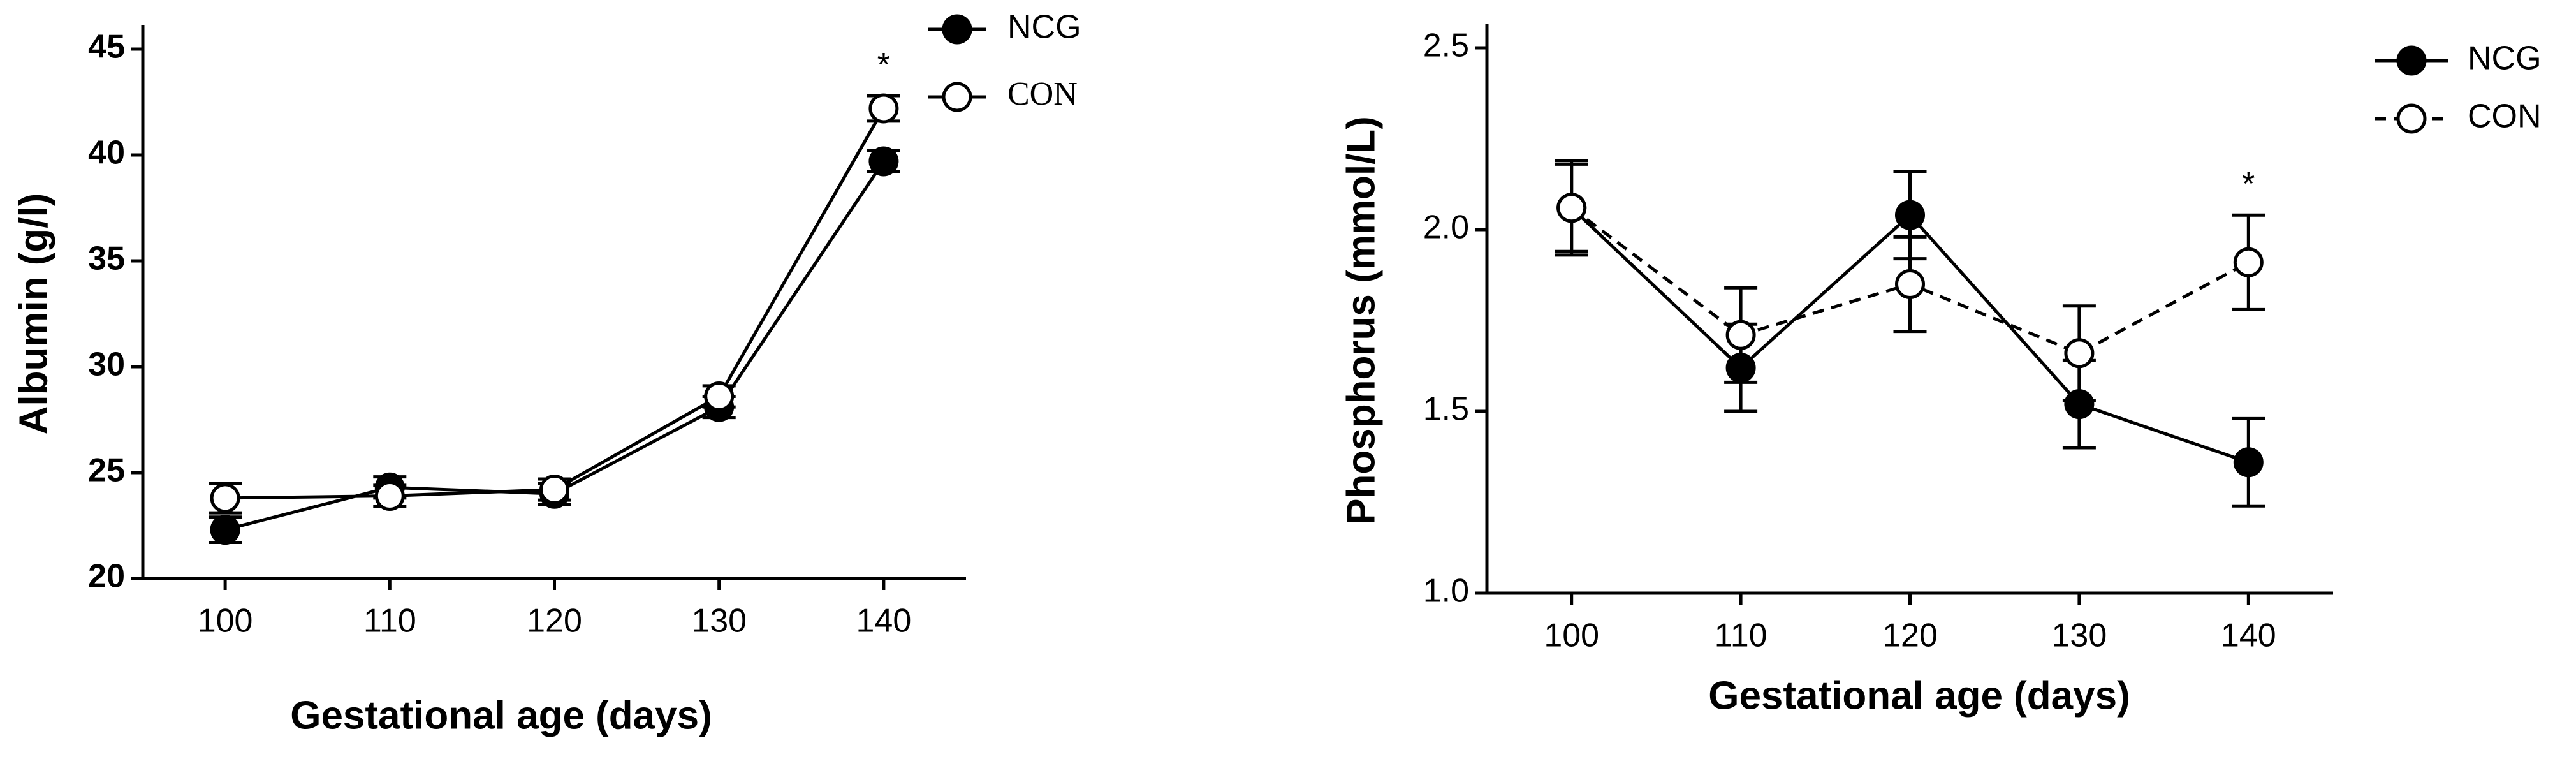  Describe the element at coordinates (106, 364) in the screenshot. I see `y-tick-label: 30` at that location.